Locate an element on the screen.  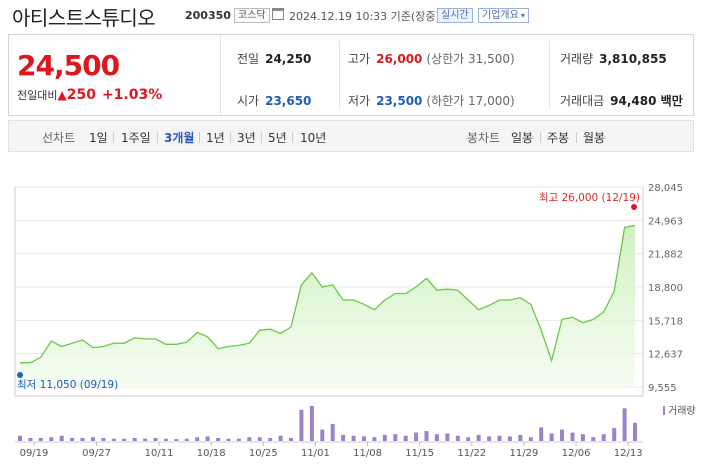
prev-close: 전일 24,250 is located at coordinates (274, 59).